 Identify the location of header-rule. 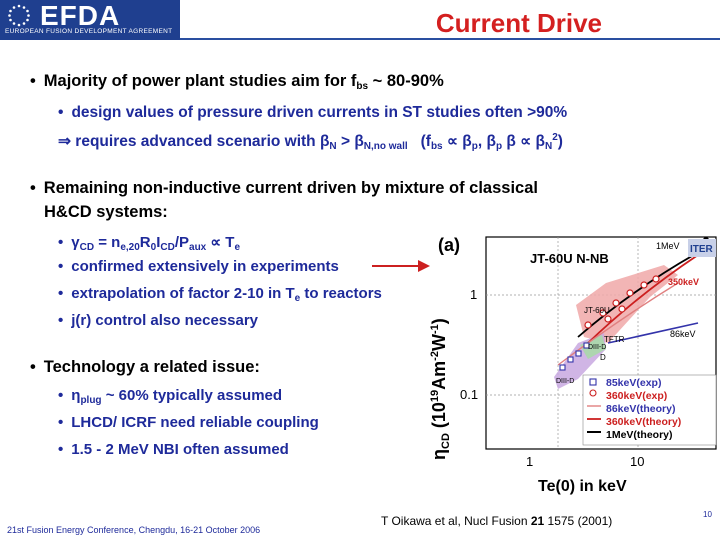
(450, 39).